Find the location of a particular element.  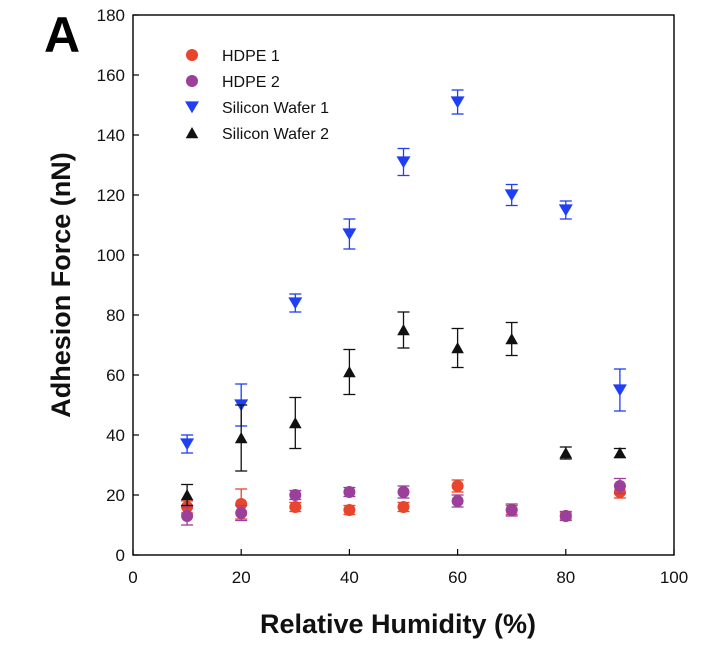

x-axis: 0 20 40 60 80 100 is located at coordinates (408, 568).